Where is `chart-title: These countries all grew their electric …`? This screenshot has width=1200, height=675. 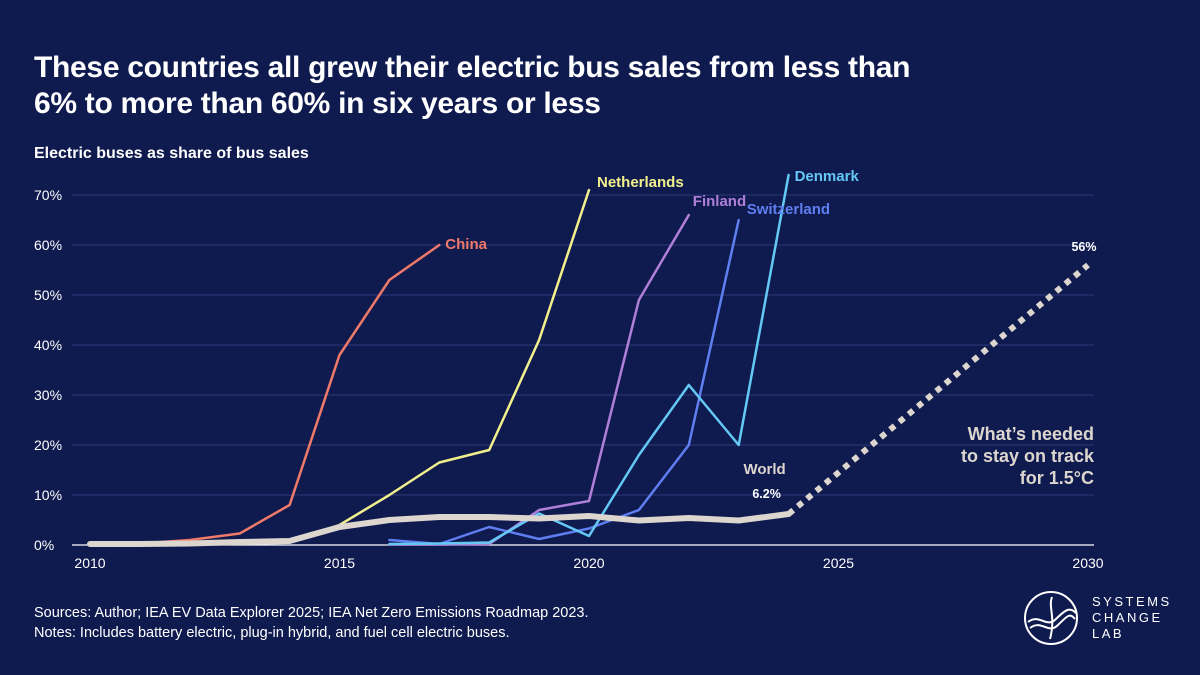
chart-title: These countries all grew their electric … is located at coordinates (472, 85).